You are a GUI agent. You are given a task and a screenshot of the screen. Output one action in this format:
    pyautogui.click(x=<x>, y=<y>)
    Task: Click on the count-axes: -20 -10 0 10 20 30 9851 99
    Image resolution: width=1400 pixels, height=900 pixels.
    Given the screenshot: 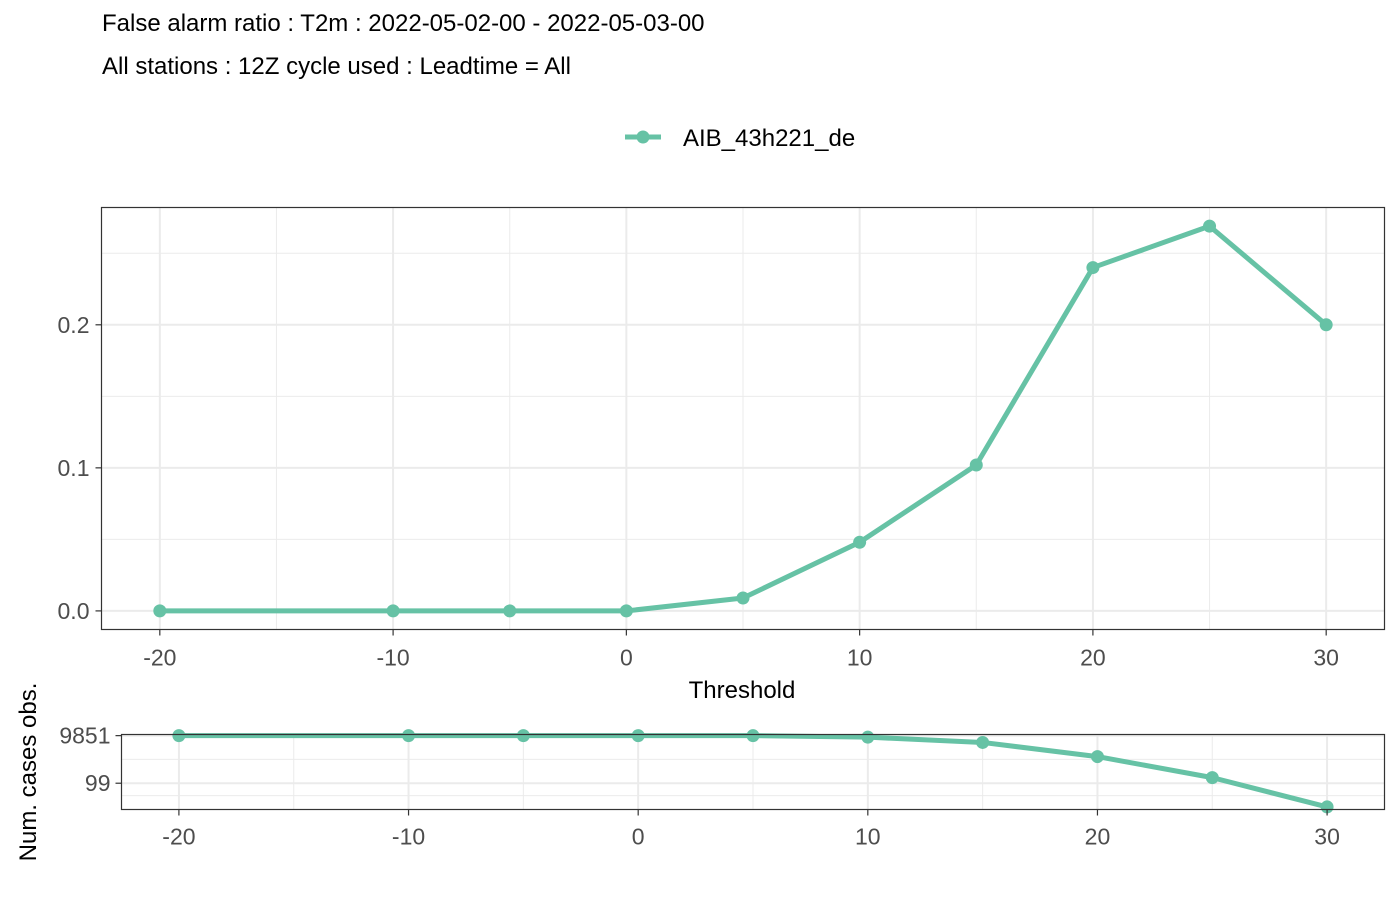 What is the action you would take?
    pyautogui.click(x=699, y=786)
    